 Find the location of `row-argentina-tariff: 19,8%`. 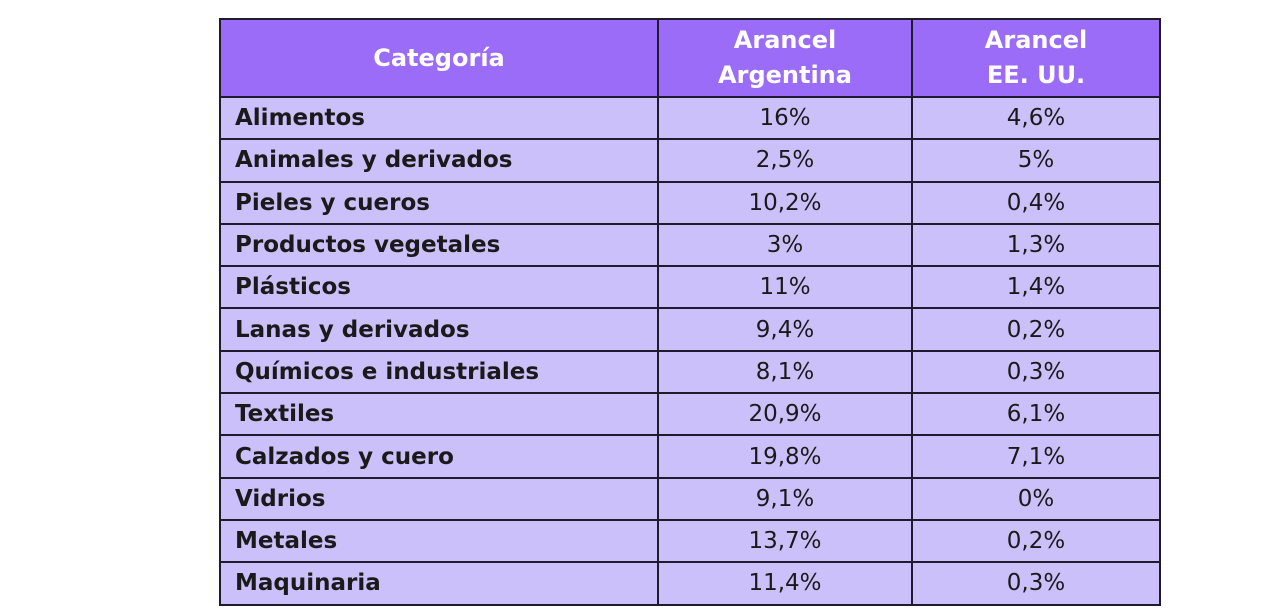

row-argentina-tariff: 19,8% is located at coordinates (785, 456).